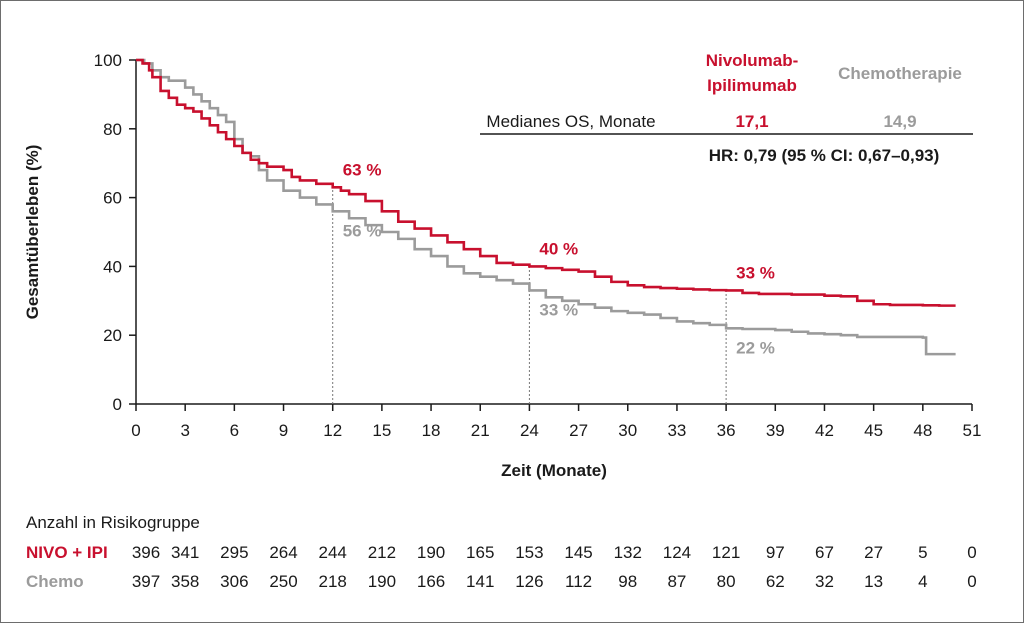 The height and width of the screenshot is (623, 1024). What do you see at coordinates (972, 430) in the screenshot?
I see `x-tick-label: 51` at bounding box center [972, 430].